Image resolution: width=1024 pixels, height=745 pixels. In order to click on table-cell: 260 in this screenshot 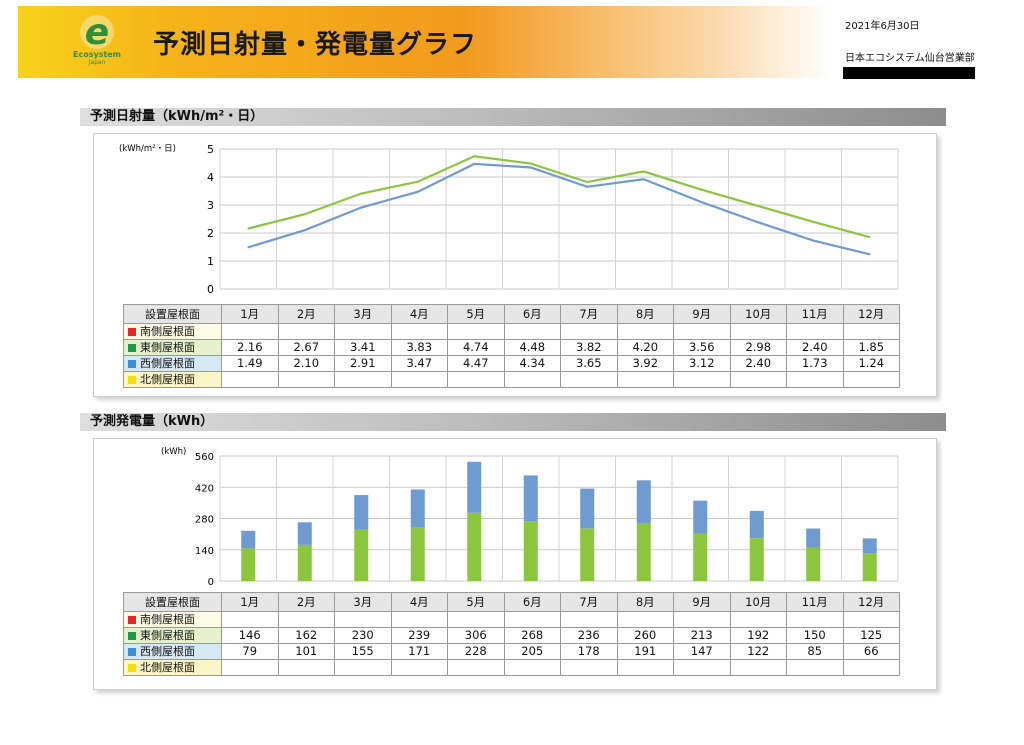, I will do `click(645, 635)`.